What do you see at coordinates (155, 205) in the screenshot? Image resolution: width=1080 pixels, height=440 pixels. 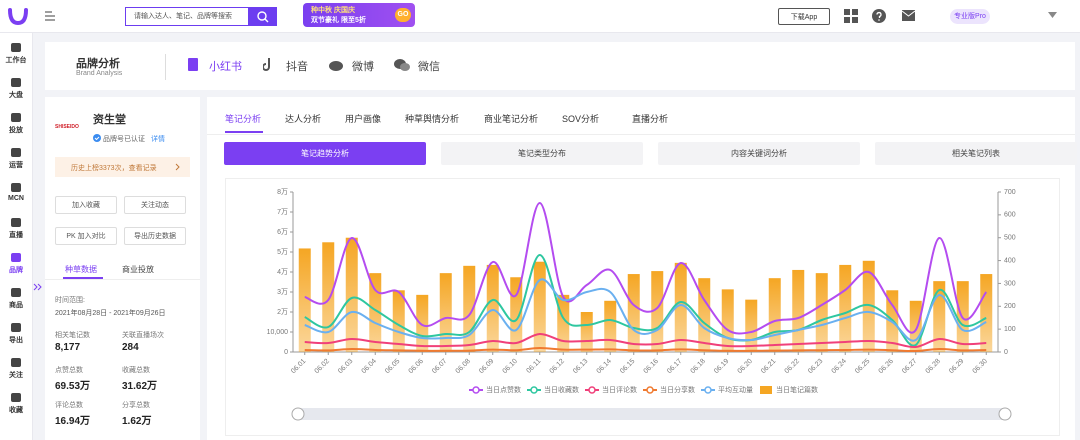 I see `action-button: 关注动态` at bounding box center [155, 205].